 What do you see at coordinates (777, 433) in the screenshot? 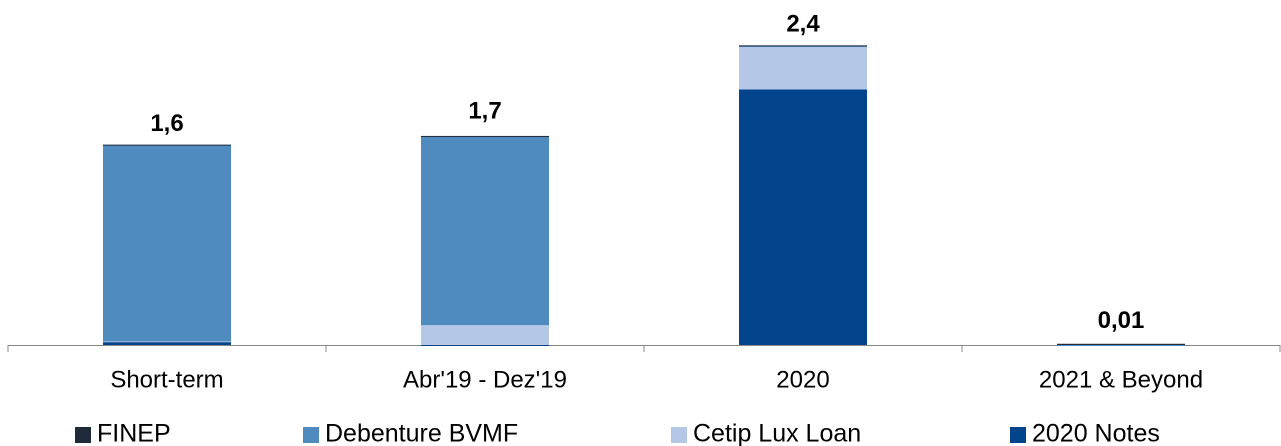
I see `legend-label: Cetip Lux Loan` at bounding box center [777, 433].